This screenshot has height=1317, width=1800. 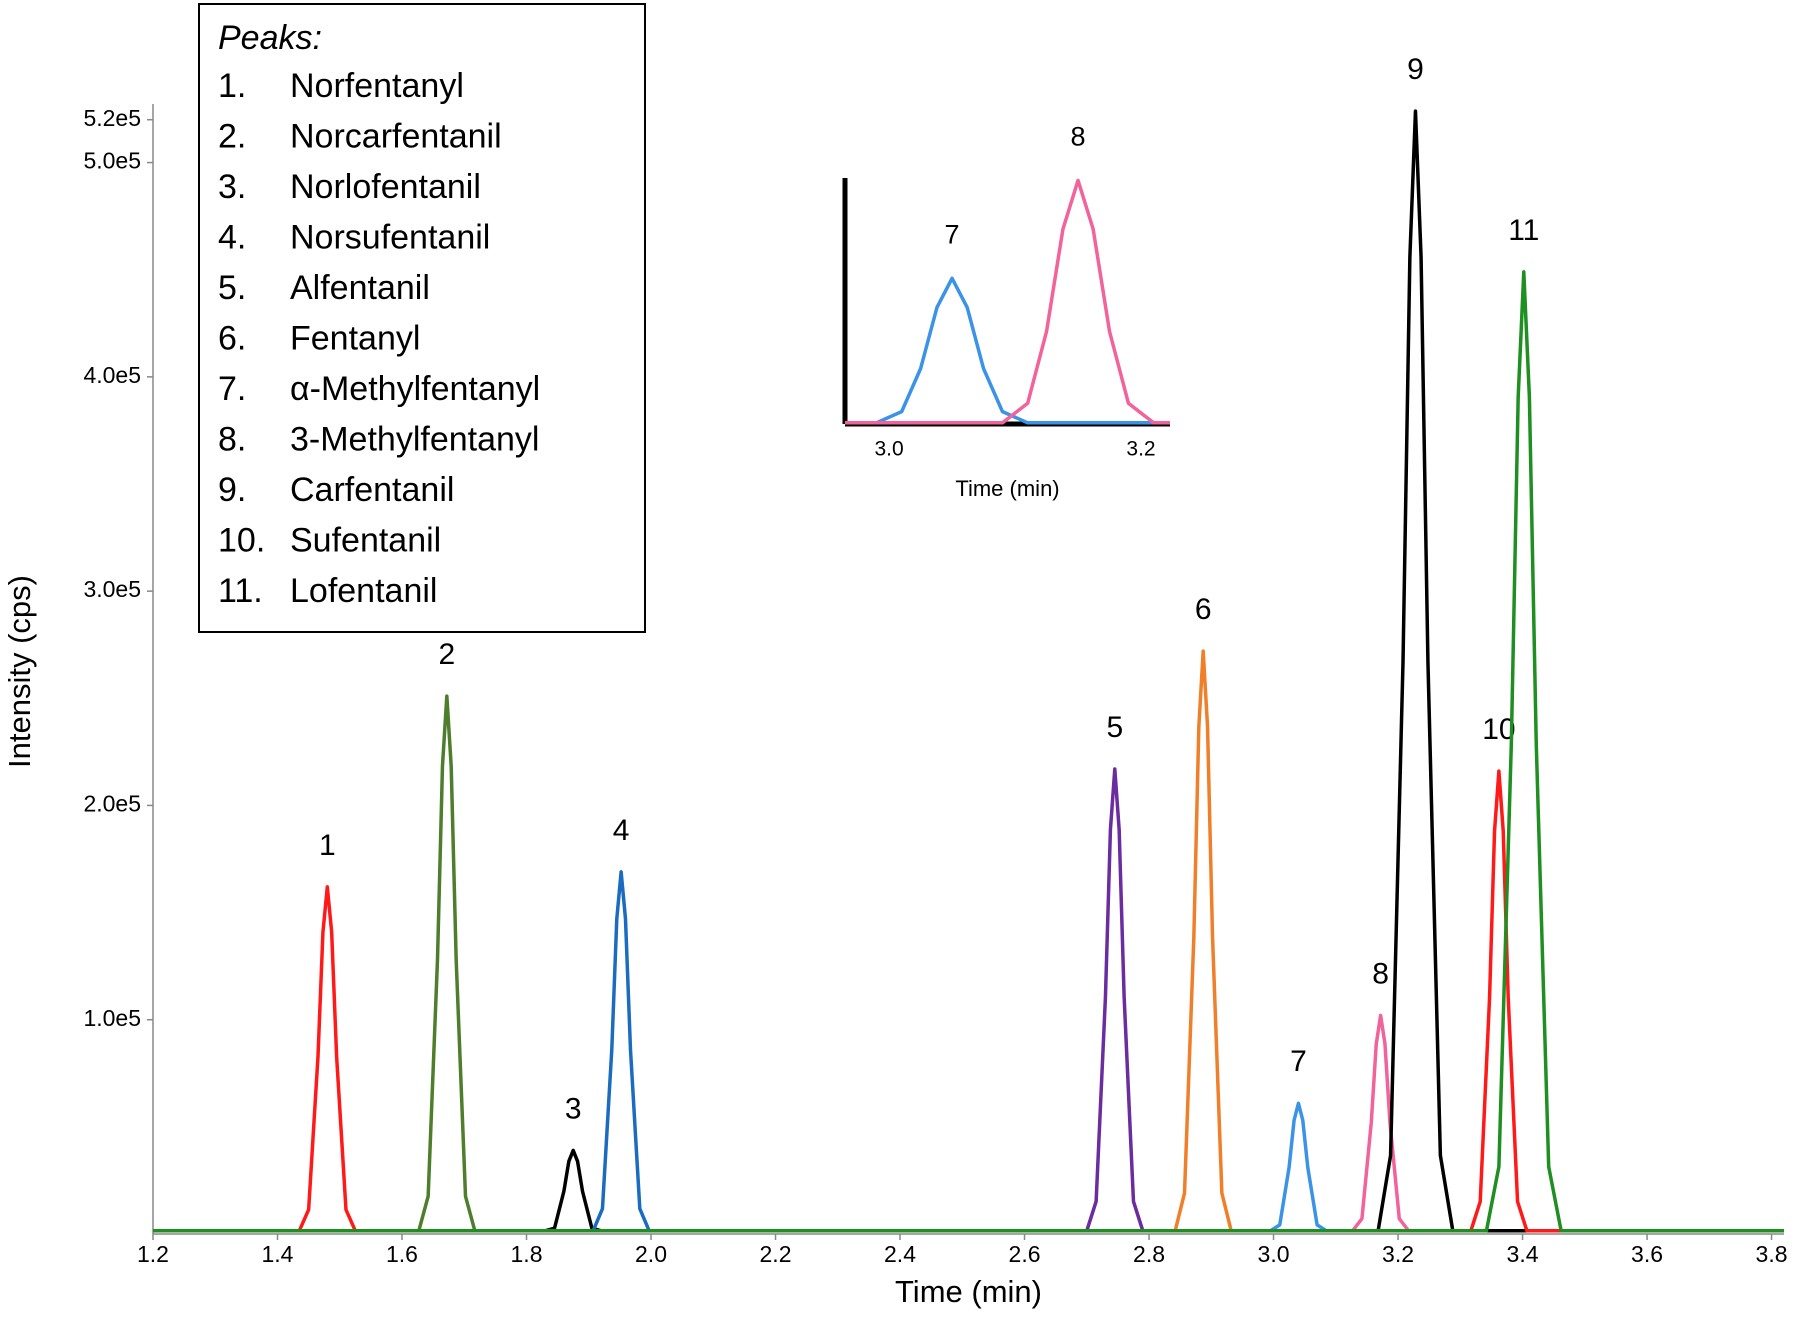 I want to click on legend-name: Carfentanil, so click(x=372, y=490).